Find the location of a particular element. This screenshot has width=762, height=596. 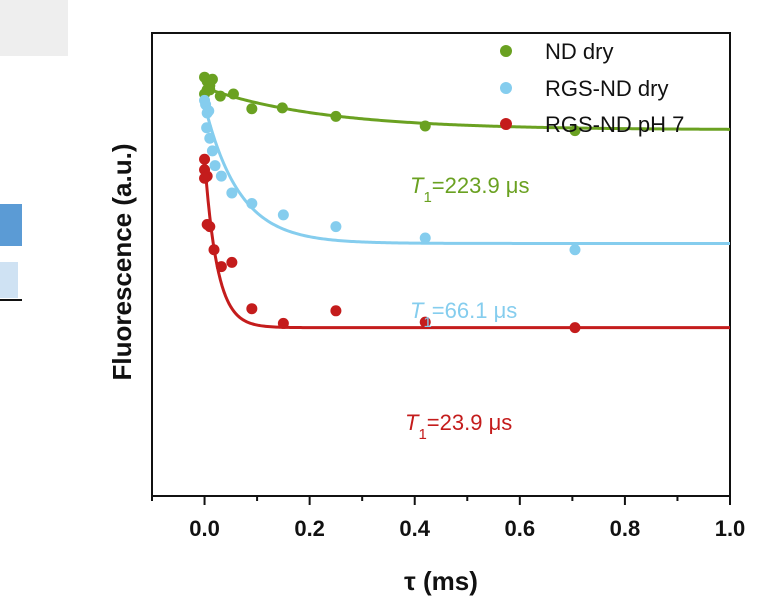

x-tick-label: 0.6 is located at coordinates (520, 528).